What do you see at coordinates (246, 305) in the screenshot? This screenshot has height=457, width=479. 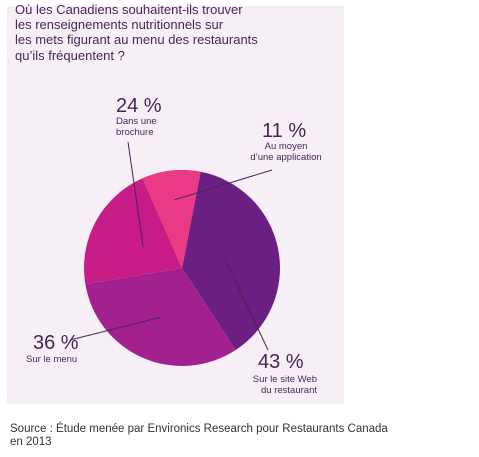 I see `leader-line-website` at bounding box center [246, 305].